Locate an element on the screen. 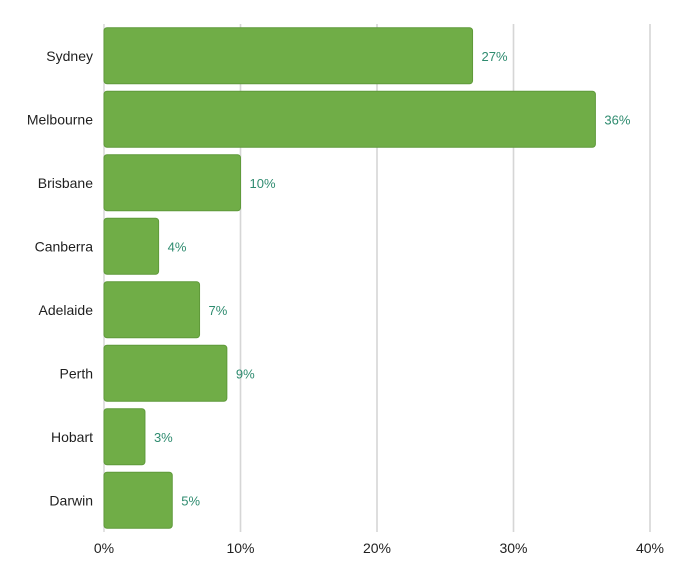  data-label: 3% is located at coordinates (163, 437).